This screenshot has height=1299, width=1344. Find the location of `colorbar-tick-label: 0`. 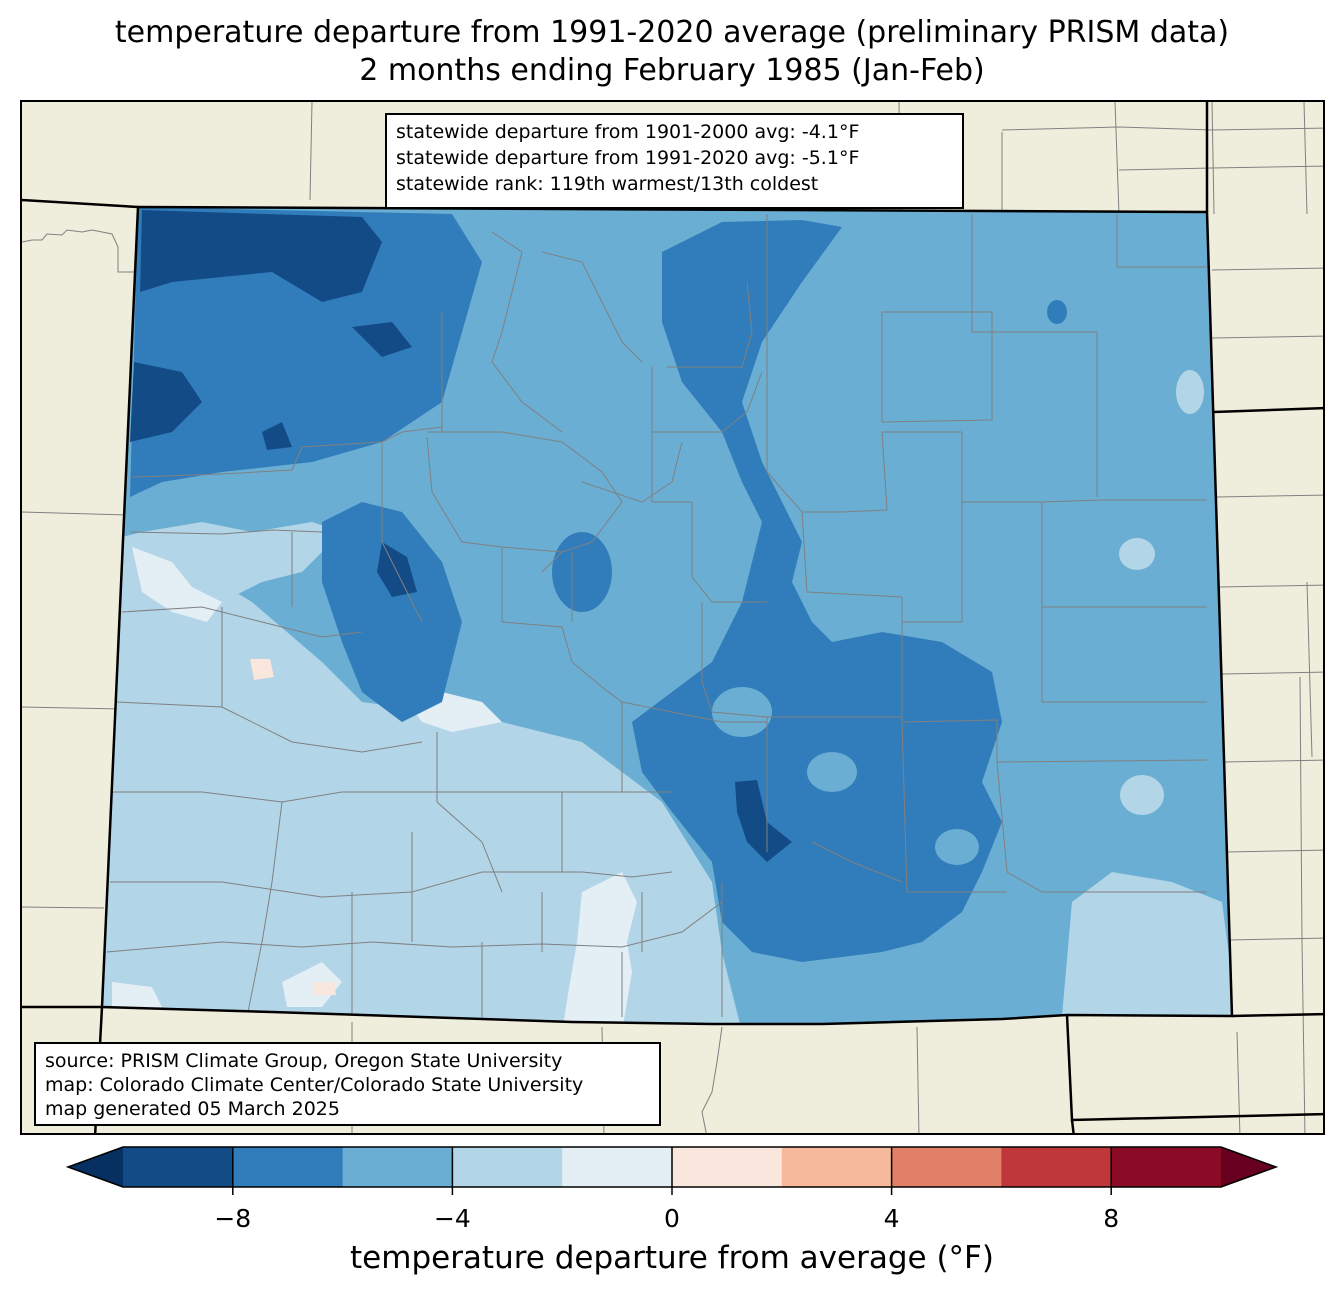

colorbar-tick-label: 0 is located at coordinates (672, 1218).